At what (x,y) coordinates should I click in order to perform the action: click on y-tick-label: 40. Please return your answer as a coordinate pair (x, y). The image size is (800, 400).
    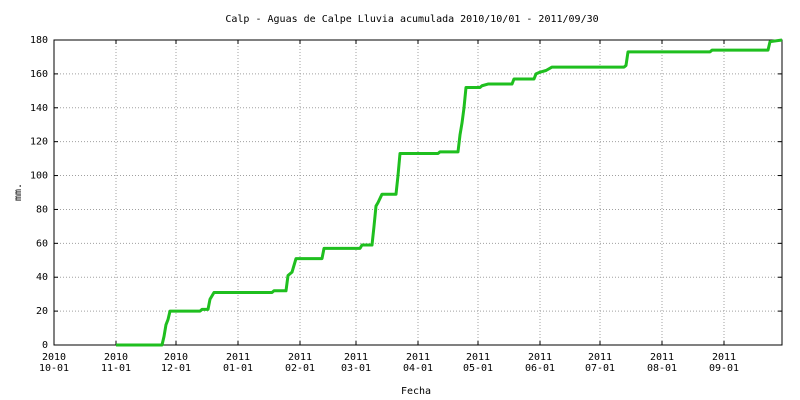
    Looking at the image, I should click on (42, 277).